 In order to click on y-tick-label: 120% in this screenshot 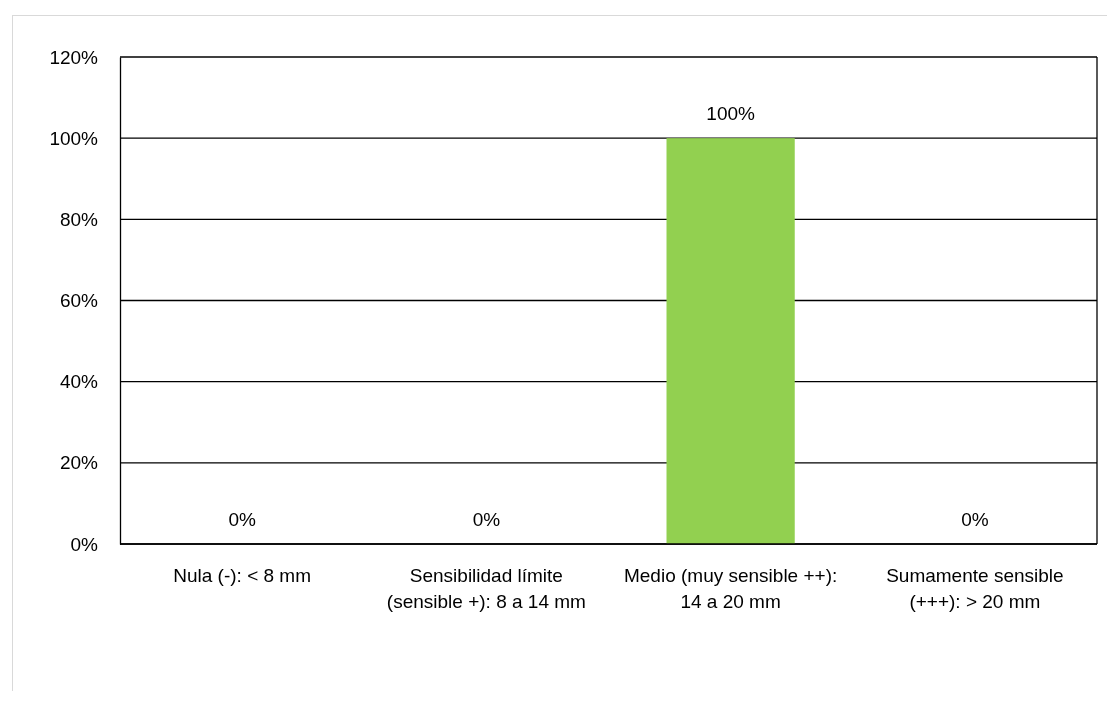, I will do `click(74, 57)`.